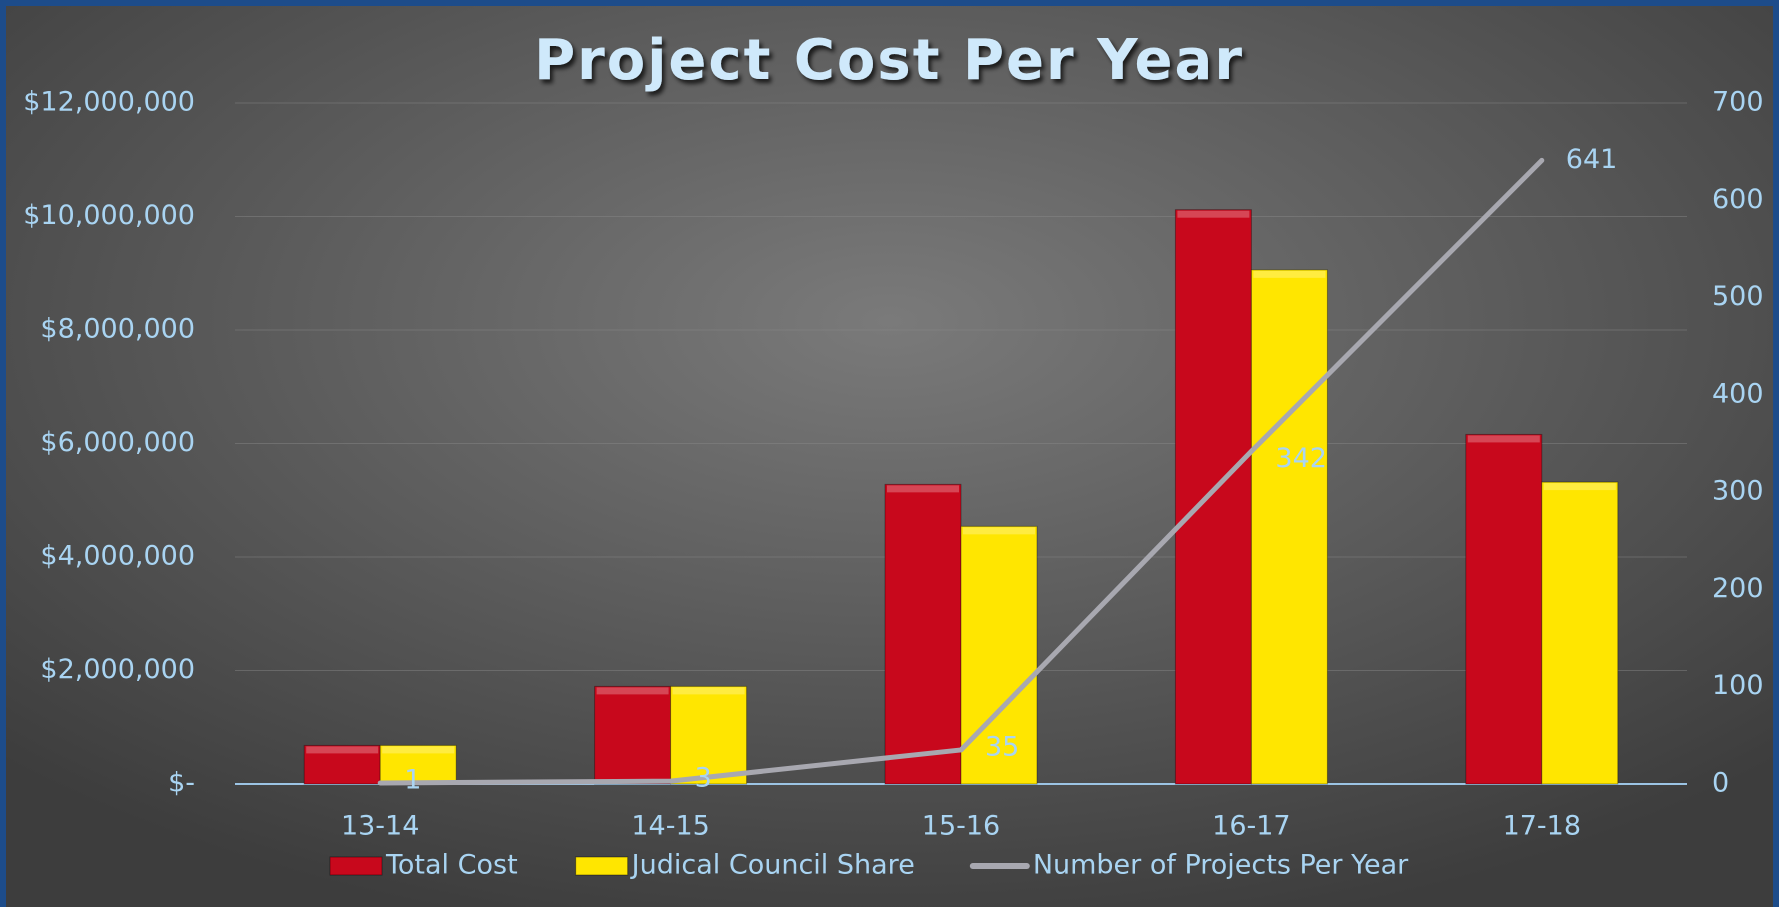 This screenshot has height=907, width=1779. I want to click on y-tick-label: $6,000,000, so click(117, 442).